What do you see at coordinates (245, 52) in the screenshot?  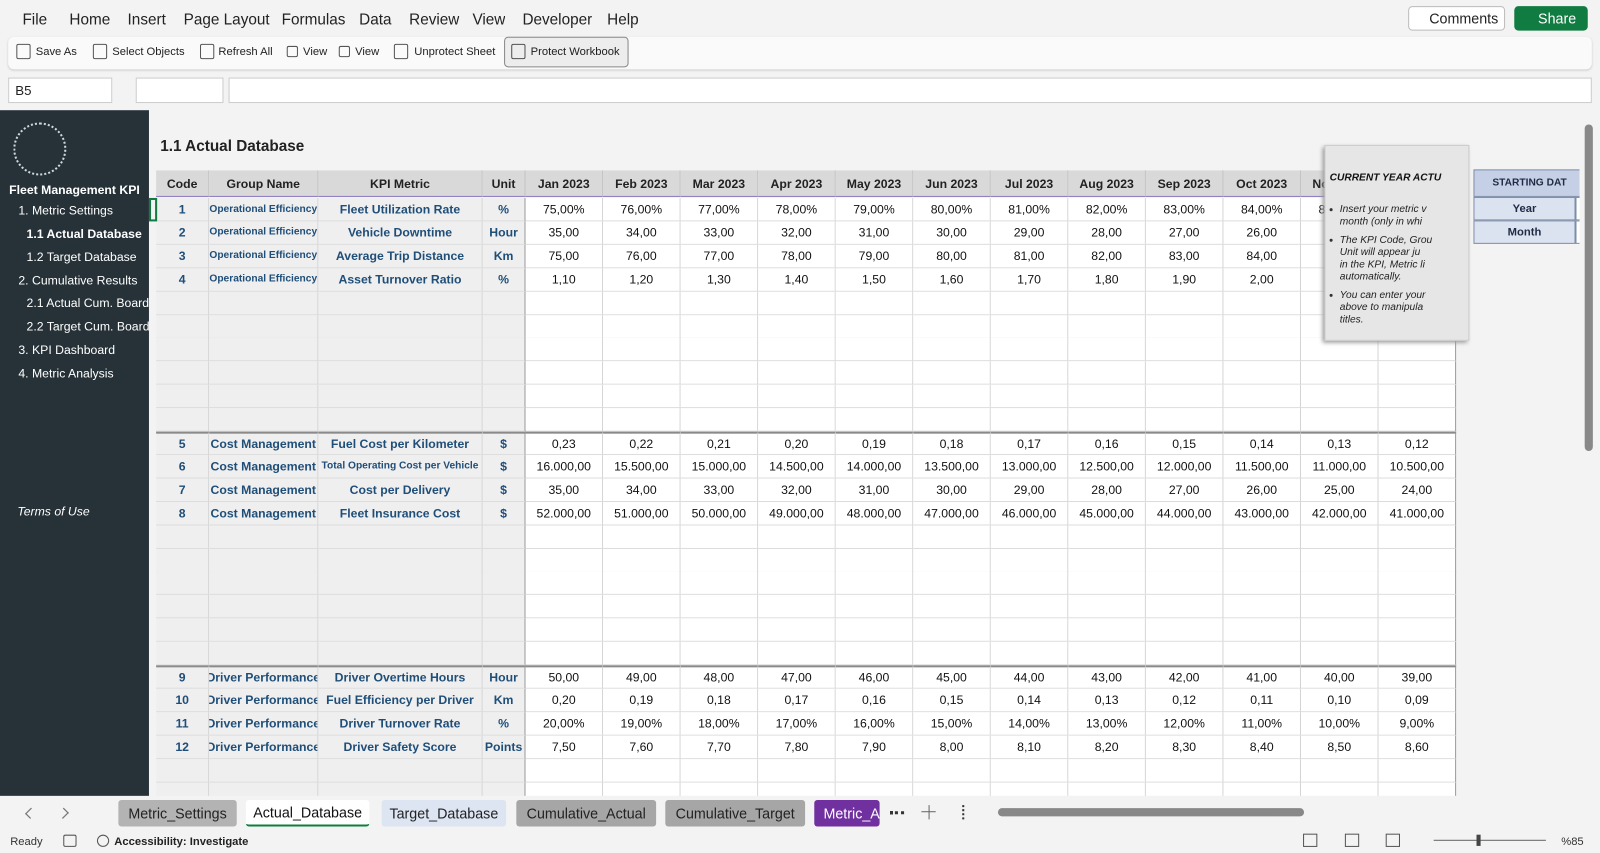 I see `toolbar-button: Refresh All` at bounding box center [245, 52].